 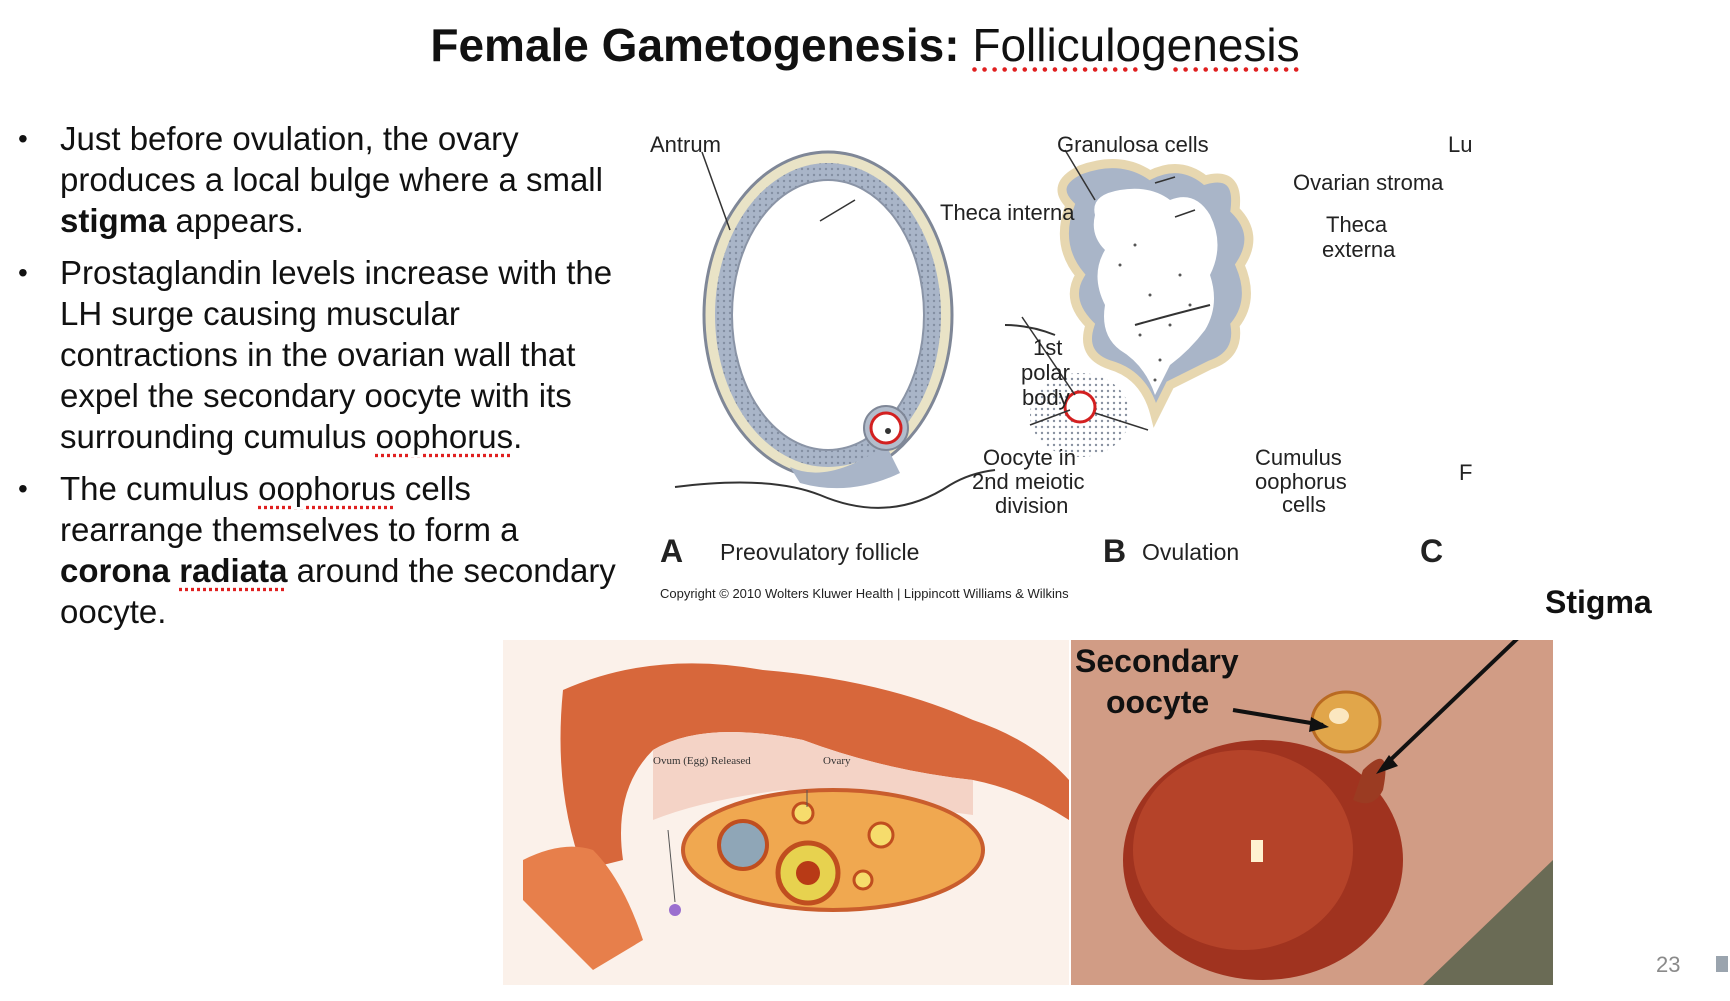 I want to click on title-normal: Folliculogenesis, so click(x=1136, y=45).